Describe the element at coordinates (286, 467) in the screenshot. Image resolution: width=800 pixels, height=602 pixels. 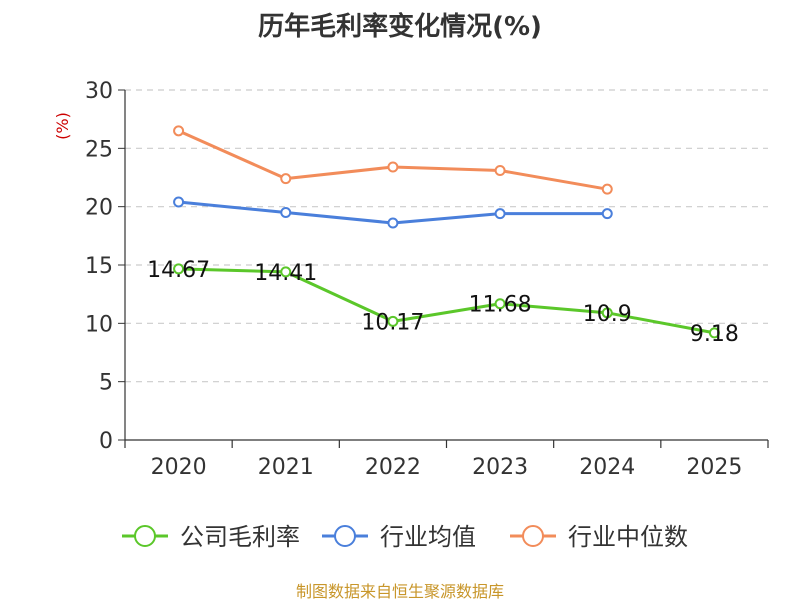
I see `x-tick-label-2021: 2021` at that location.